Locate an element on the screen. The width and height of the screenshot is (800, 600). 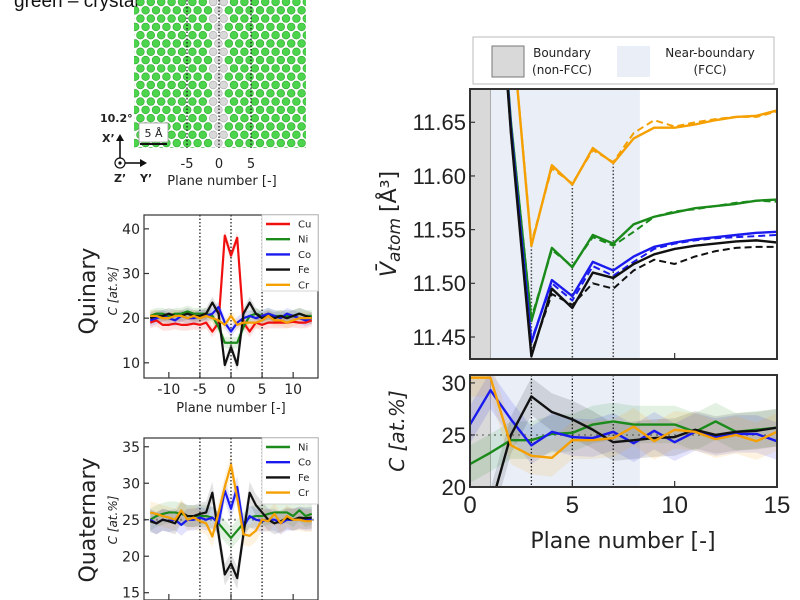
y-tick-label: 11.60 is located at coordinates (439, 176).